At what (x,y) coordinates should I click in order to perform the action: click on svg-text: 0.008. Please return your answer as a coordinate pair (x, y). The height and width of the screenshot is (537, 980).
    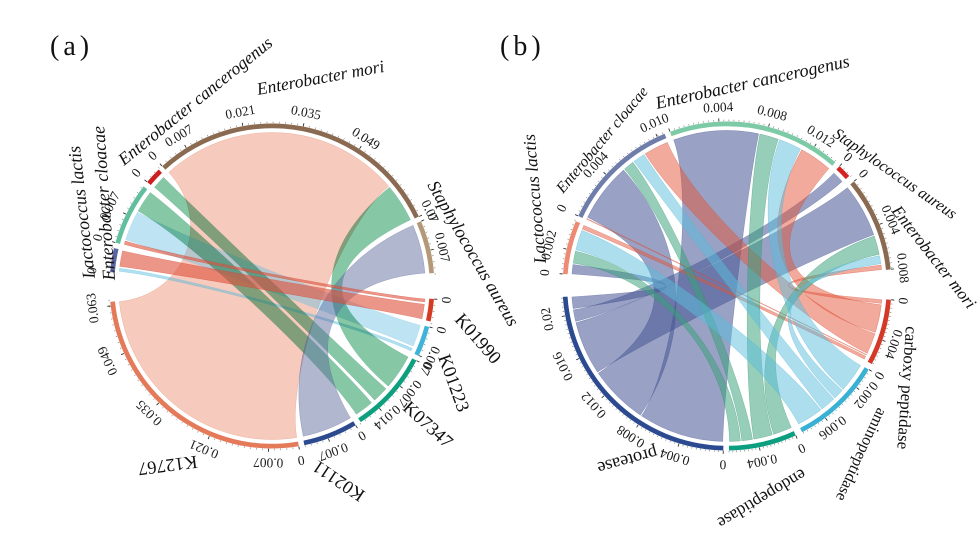
    Looking at the image, I should click on (903, 268).